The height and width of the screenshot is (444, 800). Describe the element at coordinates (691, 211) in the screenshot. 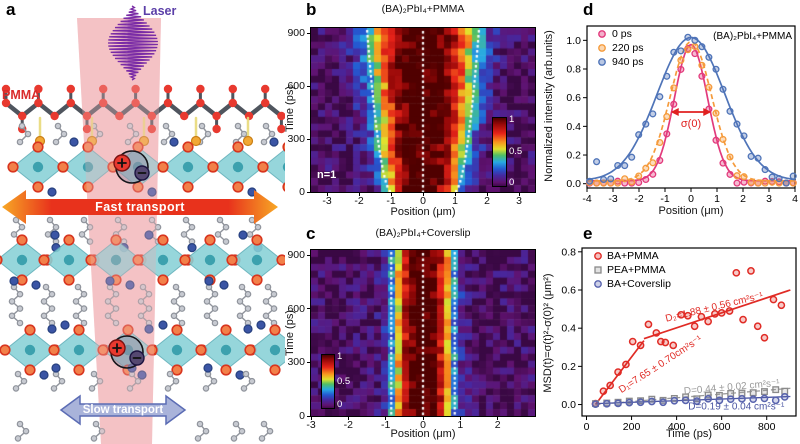

I see `panel-d-xlabel: Position (μm)` at that location.